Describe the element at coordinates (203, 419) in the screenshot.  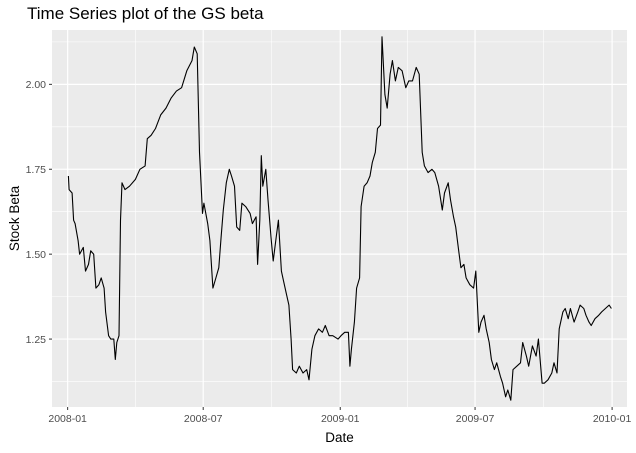
I see `x-tick-label: 2008-07` at that location.